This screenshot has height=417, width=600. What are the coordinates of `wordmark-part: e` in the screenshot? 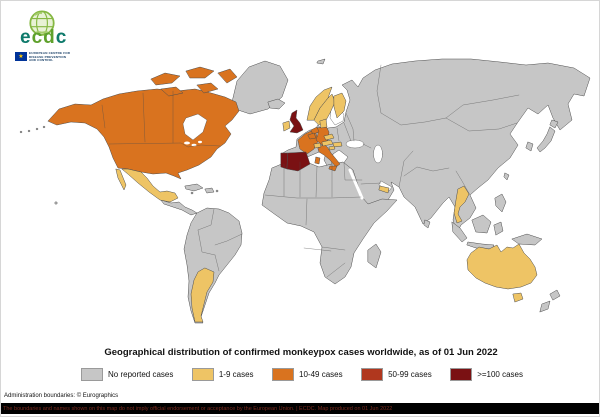 It's located at (26, 37).